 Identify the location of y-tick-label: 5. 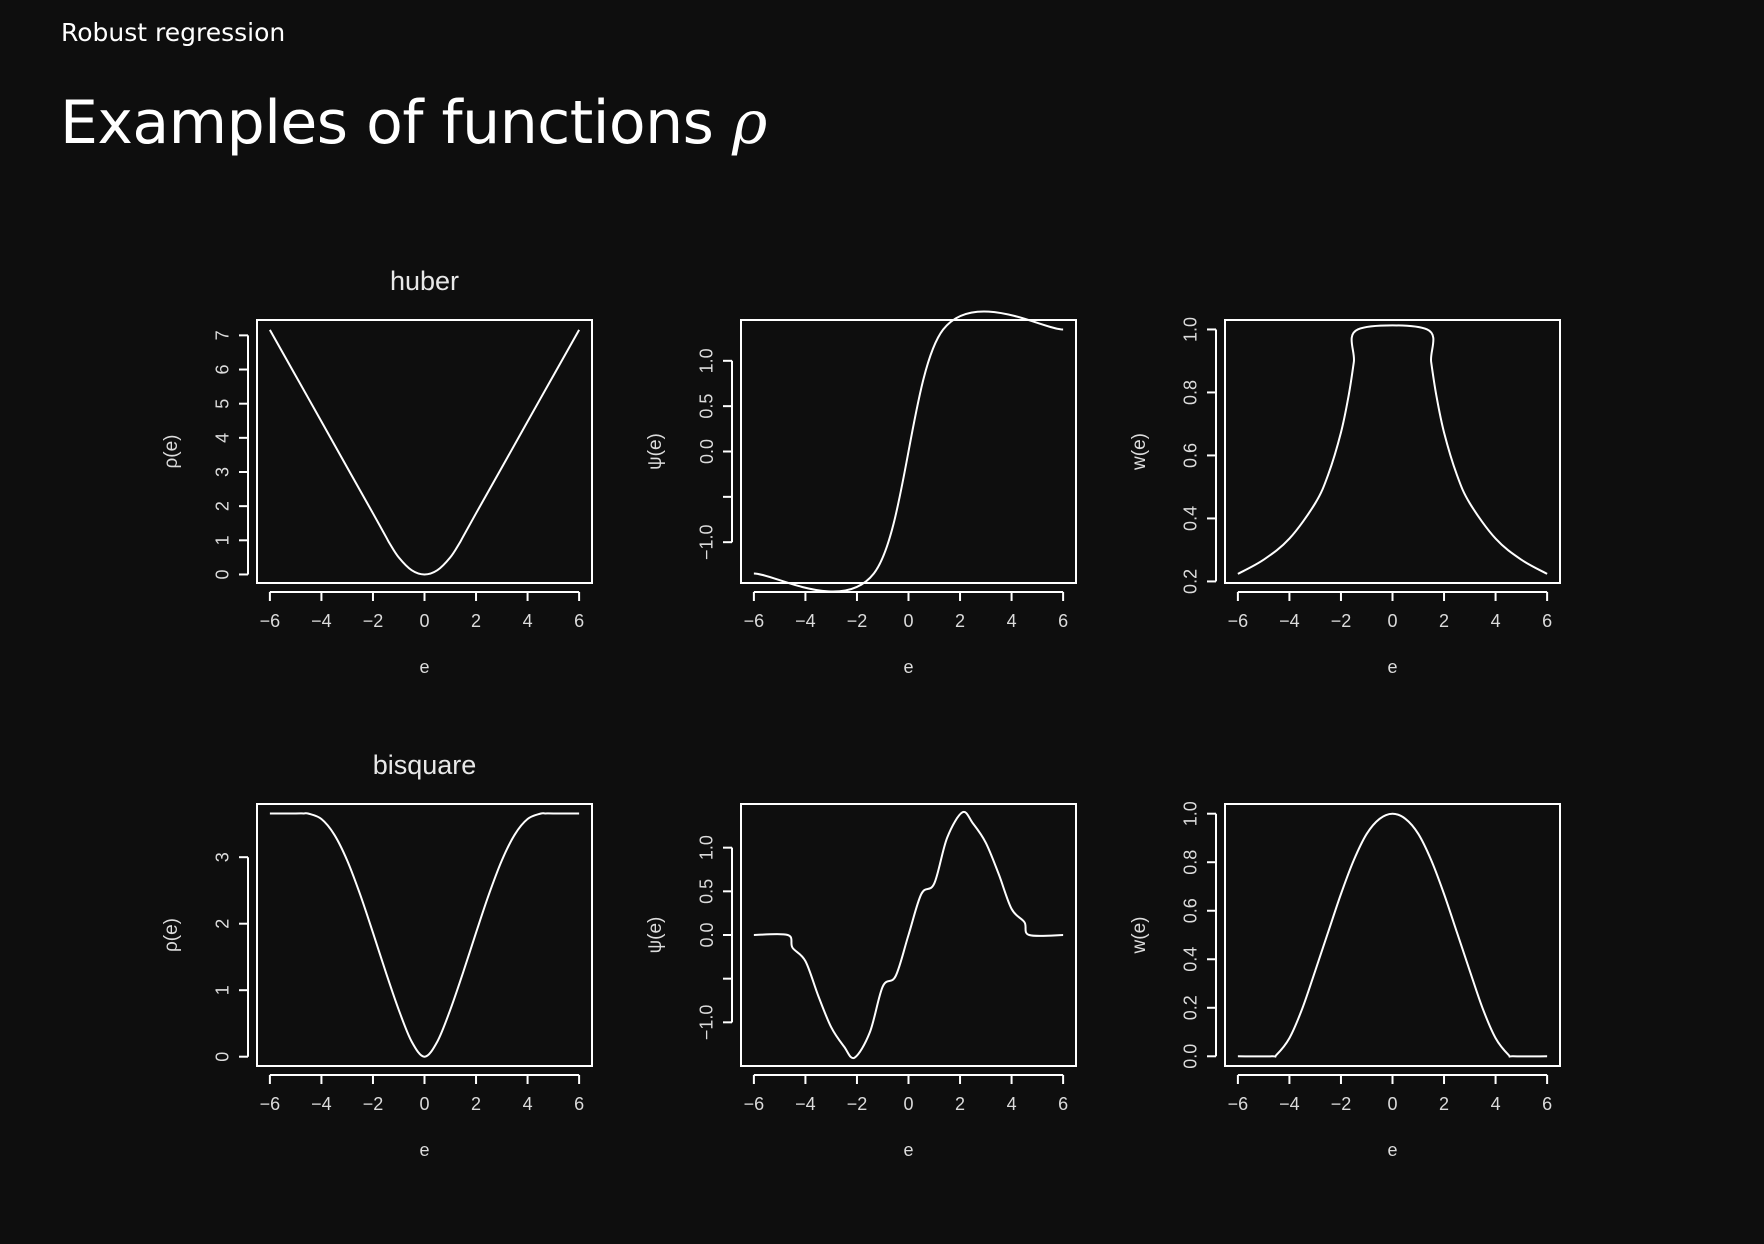
(223, 404).